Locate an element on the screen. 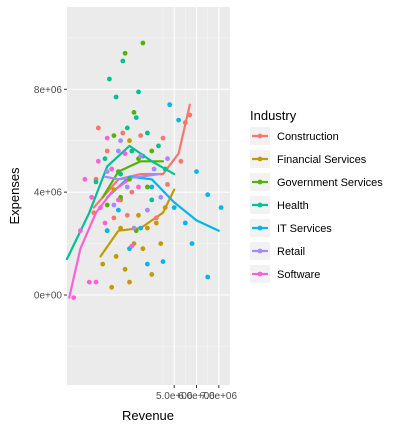  legend-label: Health is located at coordinates (293, 206).